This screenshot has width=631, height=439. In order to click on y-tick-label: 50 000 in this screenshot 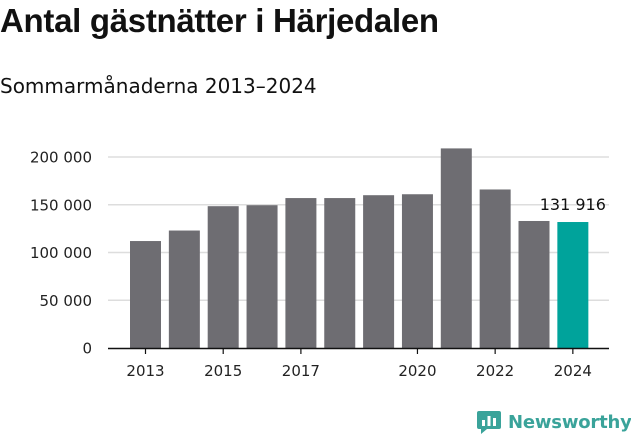, I will do `click(66, 301)`.